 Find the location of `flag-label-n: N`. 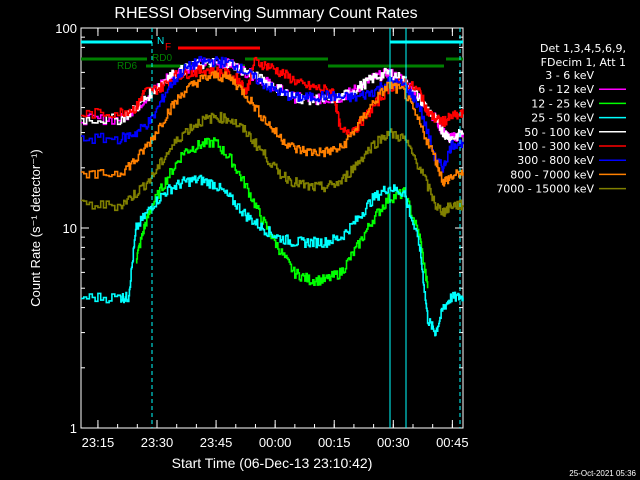

flag-label-n: N is located at coordinates (160, 41).